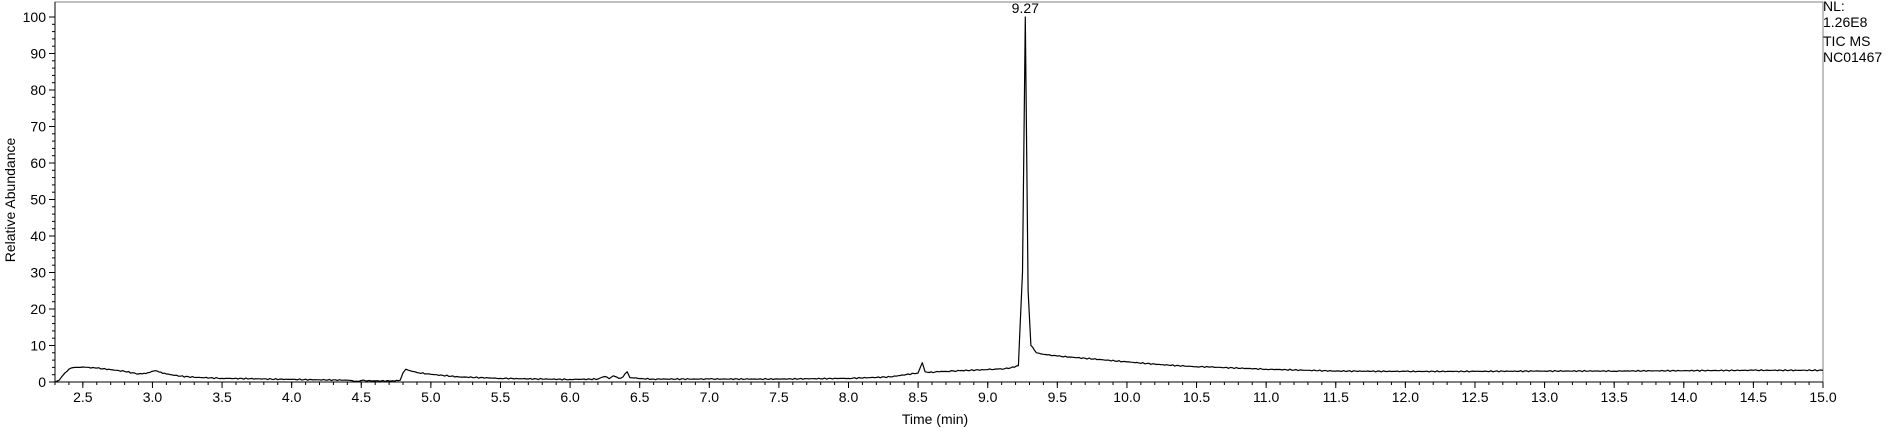 This screenshot has width=1889, height=439. I want to click on peak-label: 9.27, so click(1025, 8).